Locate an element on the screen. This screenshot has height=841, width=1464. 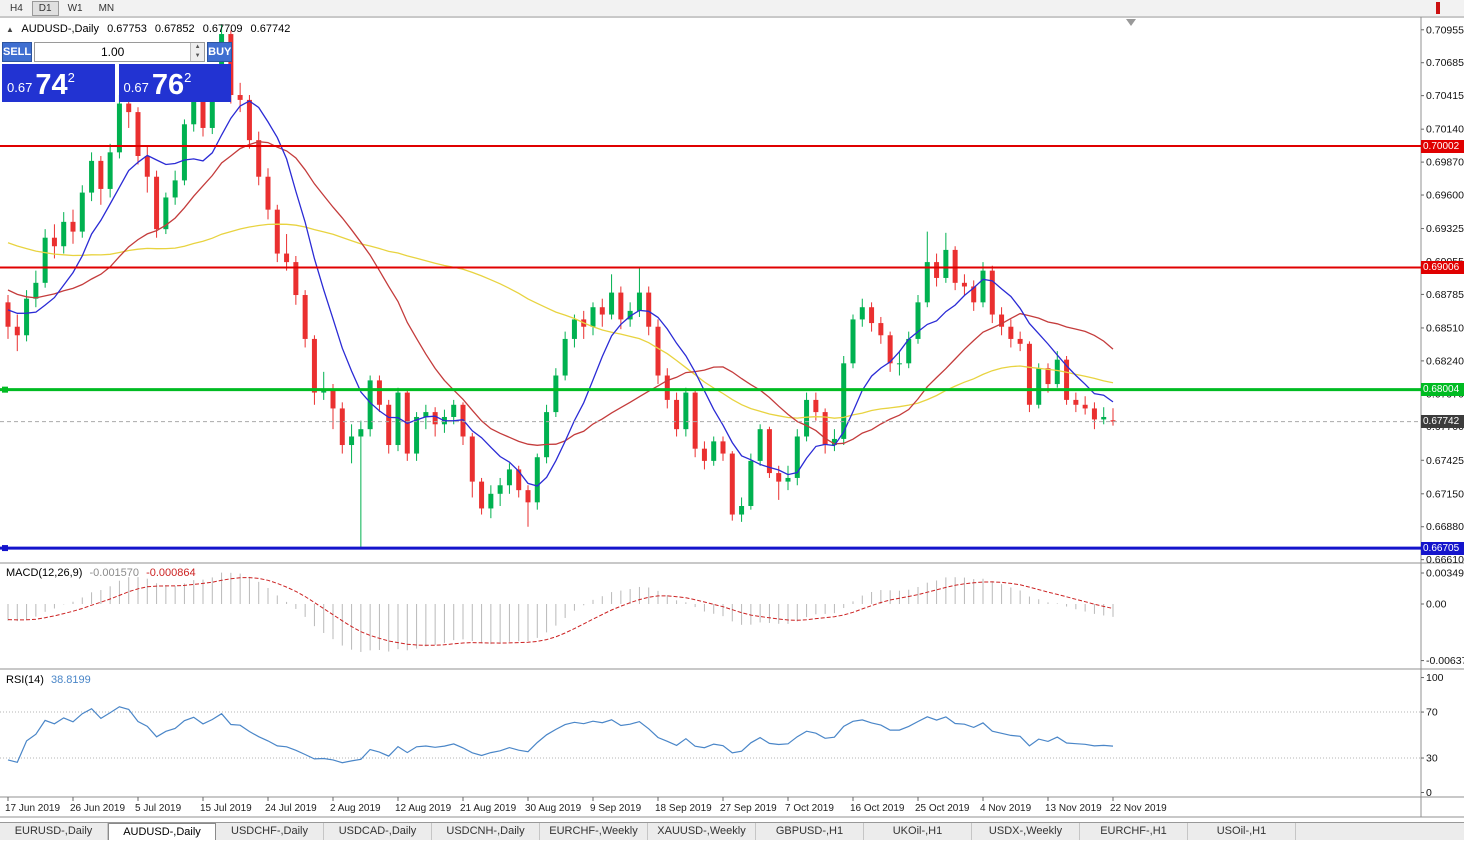
timeframe-button-h4: H4 is located at coordinates (16, 8).